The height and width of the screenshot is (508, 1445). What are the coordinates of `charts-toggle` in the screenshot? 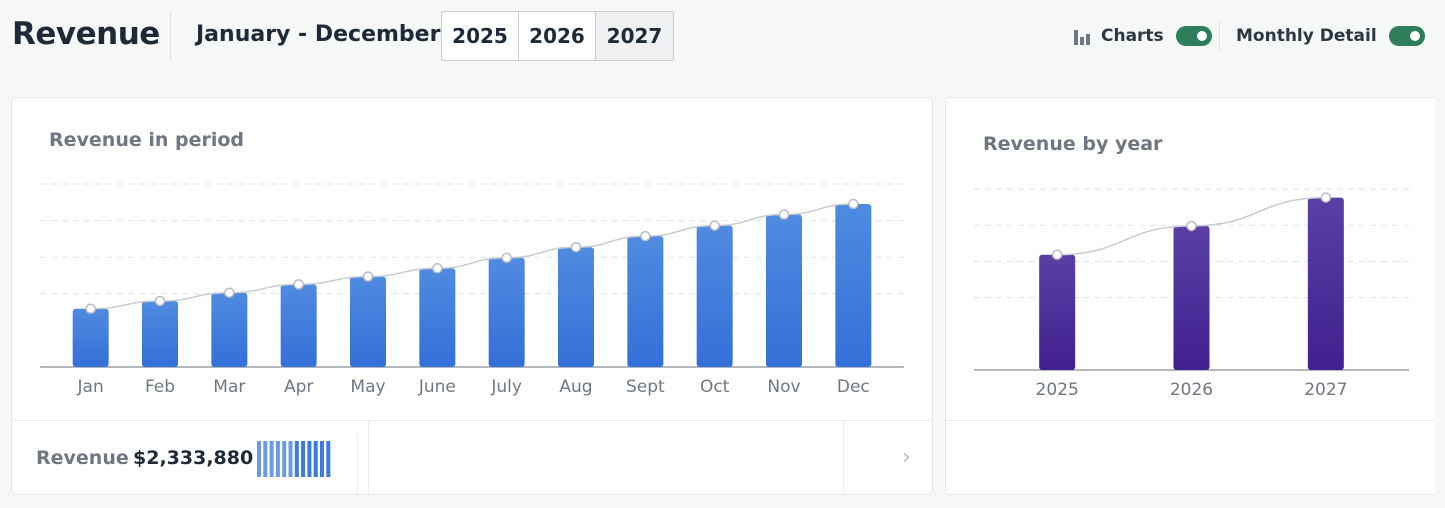 It's located at (1193, 36).